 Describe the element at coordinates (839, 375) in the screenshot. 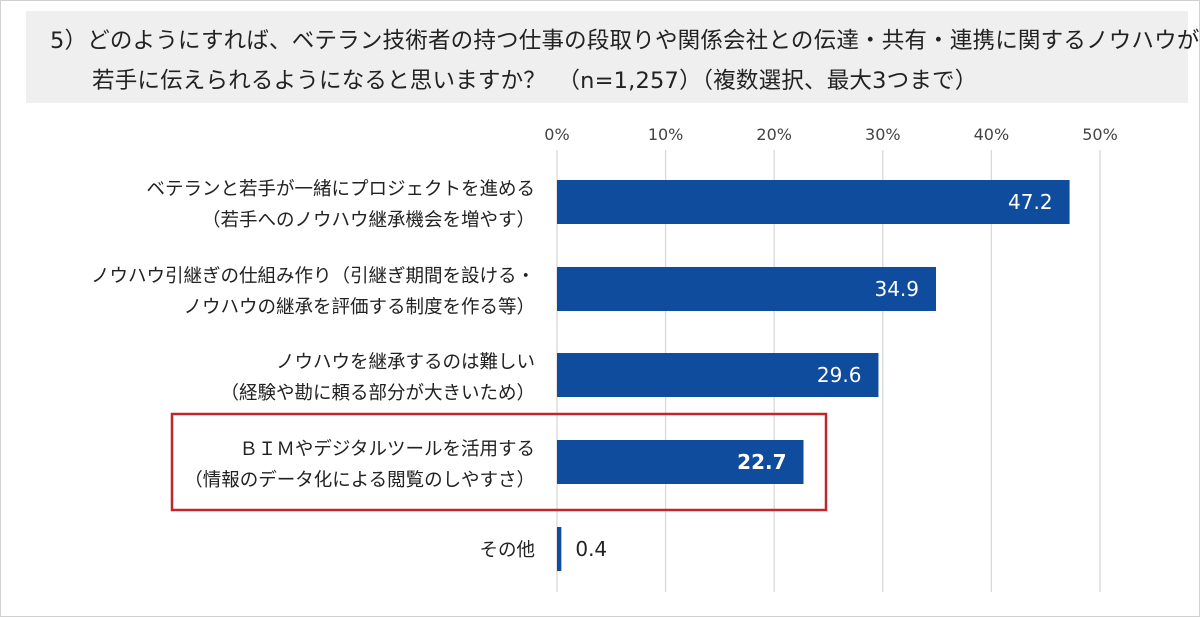

I see `data-label: 29.6` at that location.